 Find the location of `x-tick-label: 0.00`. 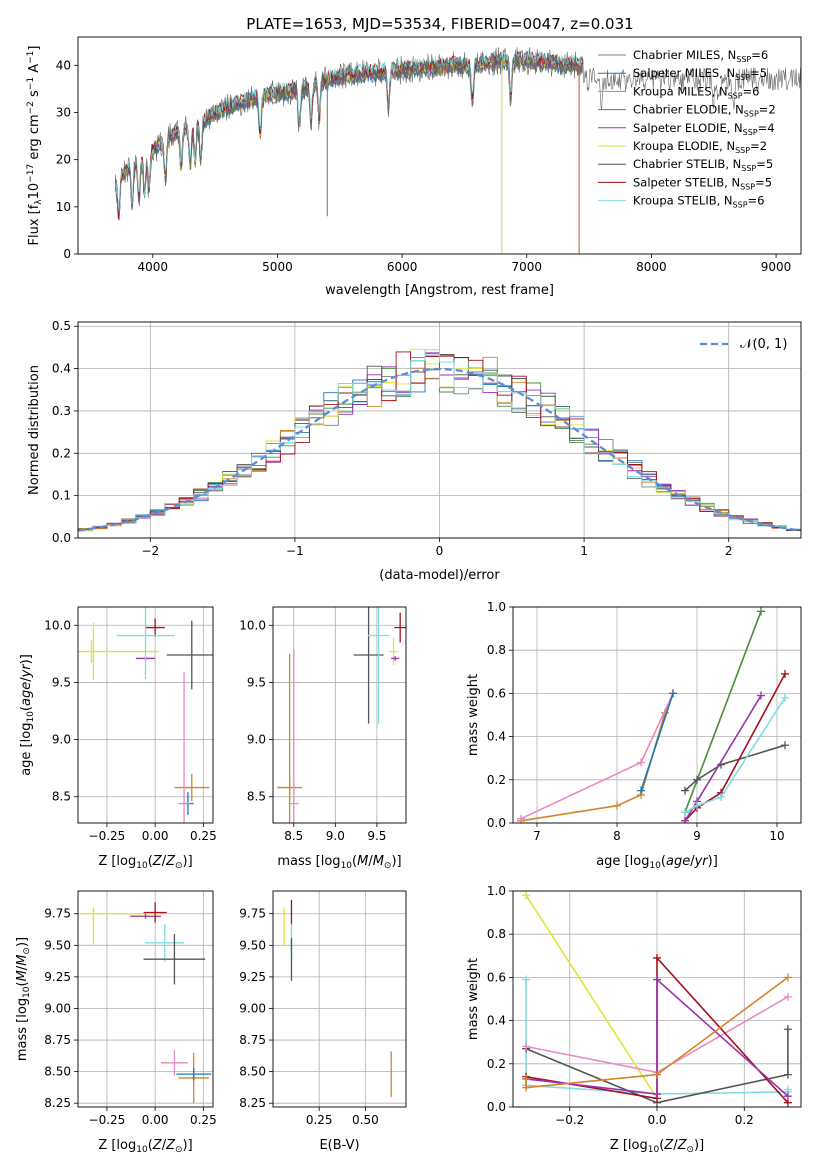

x-tick-label: 0.00 is located at coordinates (155, 1120).